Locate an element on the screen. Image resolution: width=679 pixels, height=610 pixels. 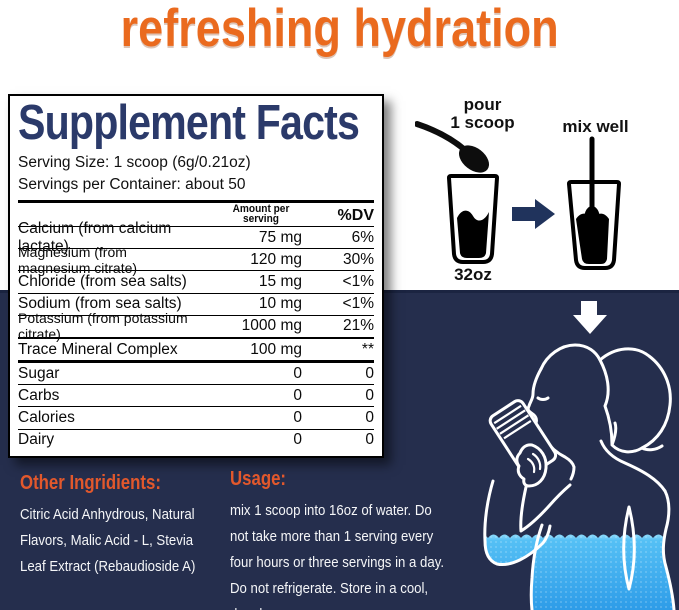
nutrient-name: Carbs is located at coordinates (39, 395).